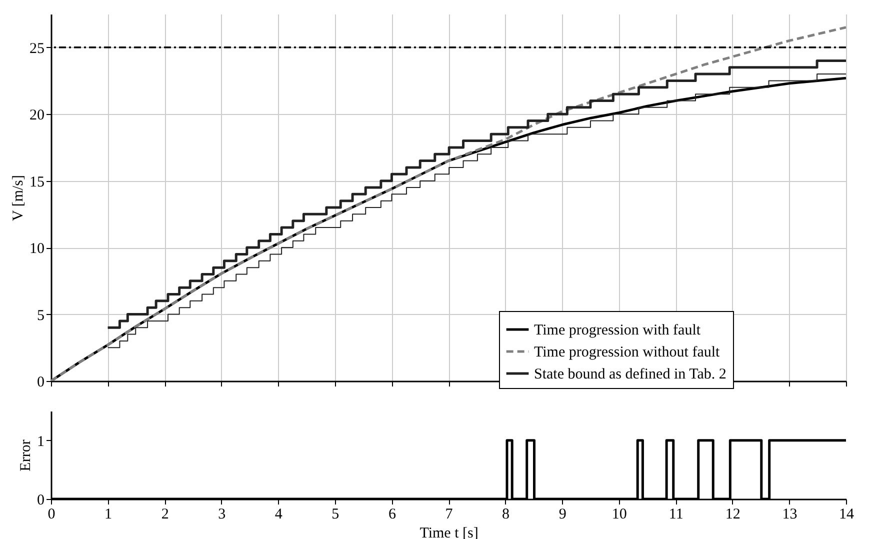  Describe the element at coordinates (630, 374) in the screenshot. I see `legend-label: State bound as defined in Tab. 2` at that location.